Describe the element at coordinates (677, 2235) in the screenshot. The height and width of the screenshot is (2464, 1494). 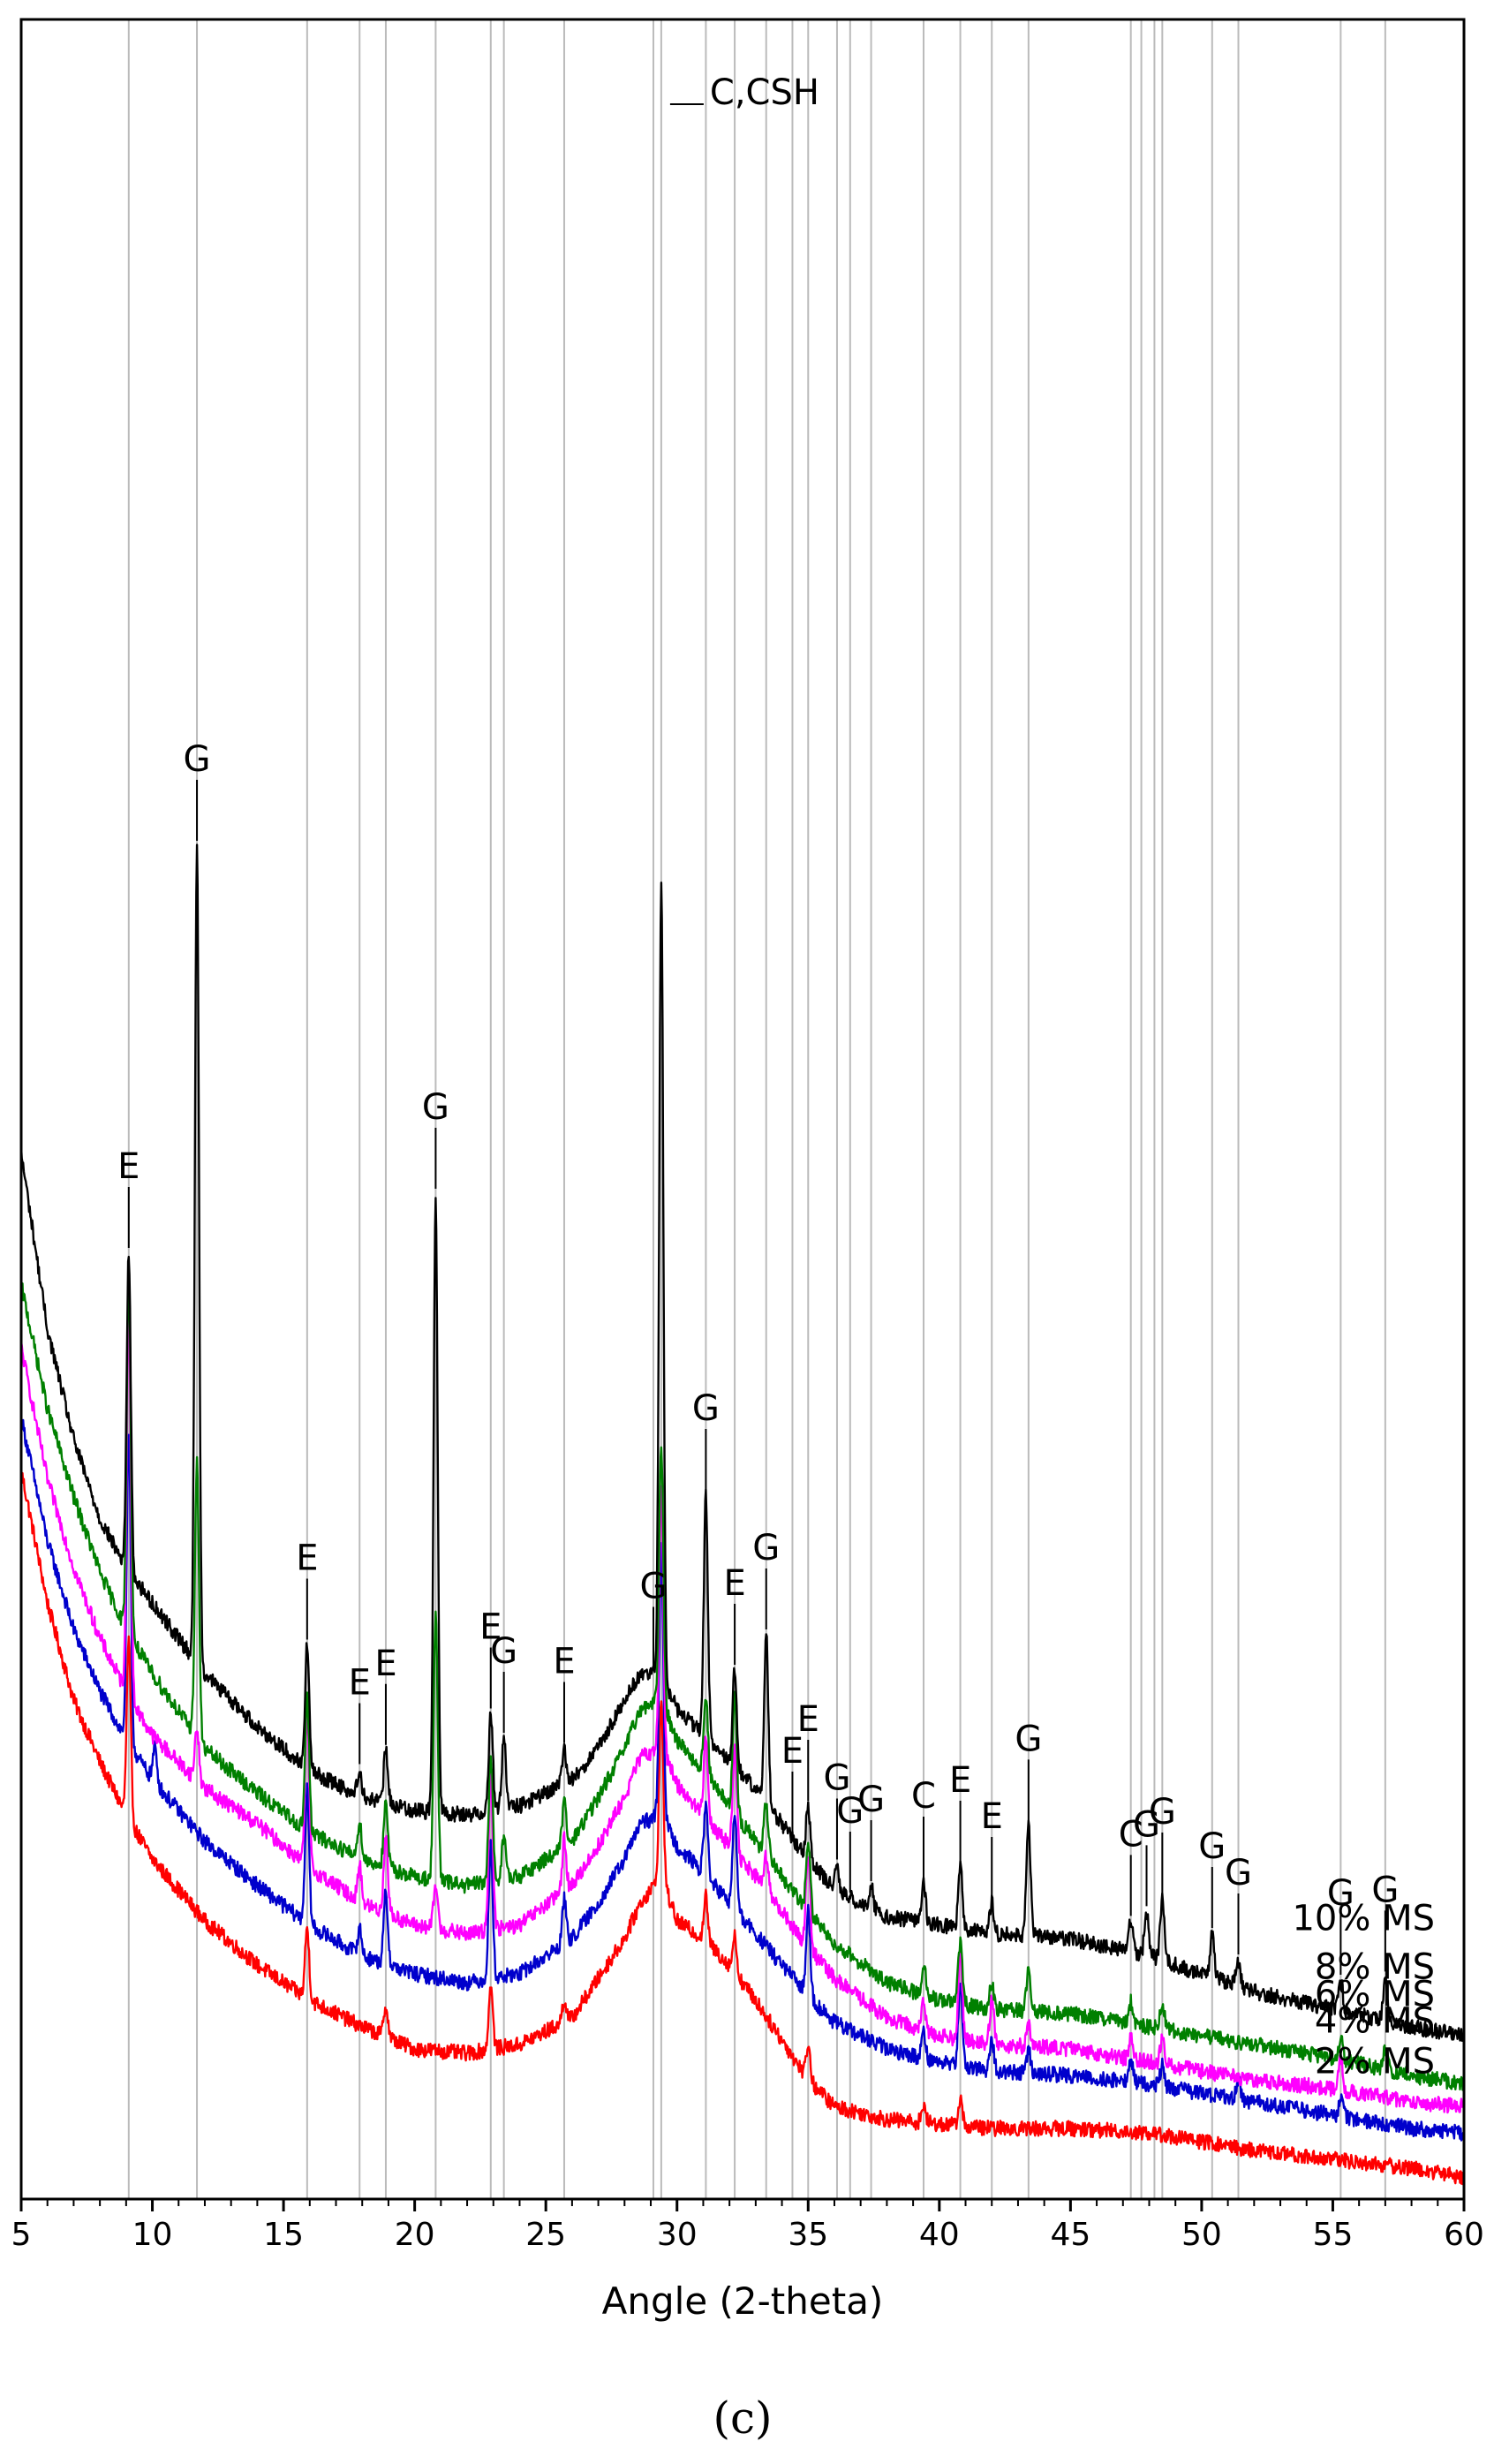
I see `x-tick-label: 30` at that location.